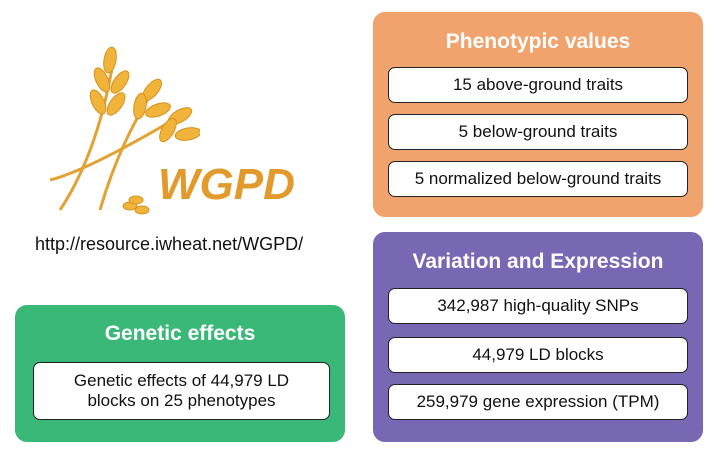 The width and height of the screenshot is (718, 460). Describe the element at coordinates (538, 132) in the screenshot. I see `panel-item: 5 below-ground traits` at that location.